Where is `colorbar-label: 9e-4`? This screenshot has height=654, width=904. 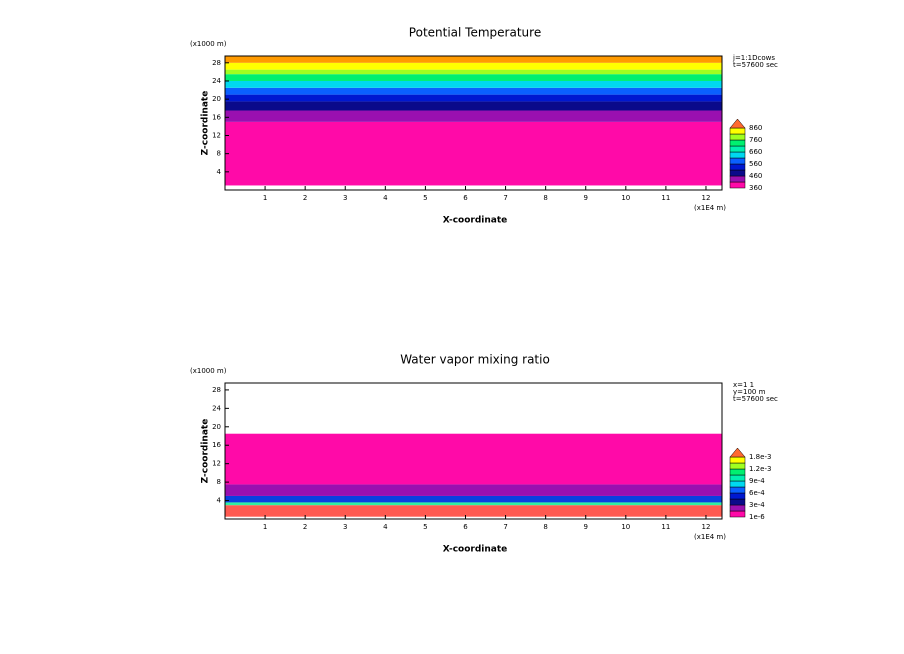 colorbar-label: 9e-4 is located at coordinates (757, 481).